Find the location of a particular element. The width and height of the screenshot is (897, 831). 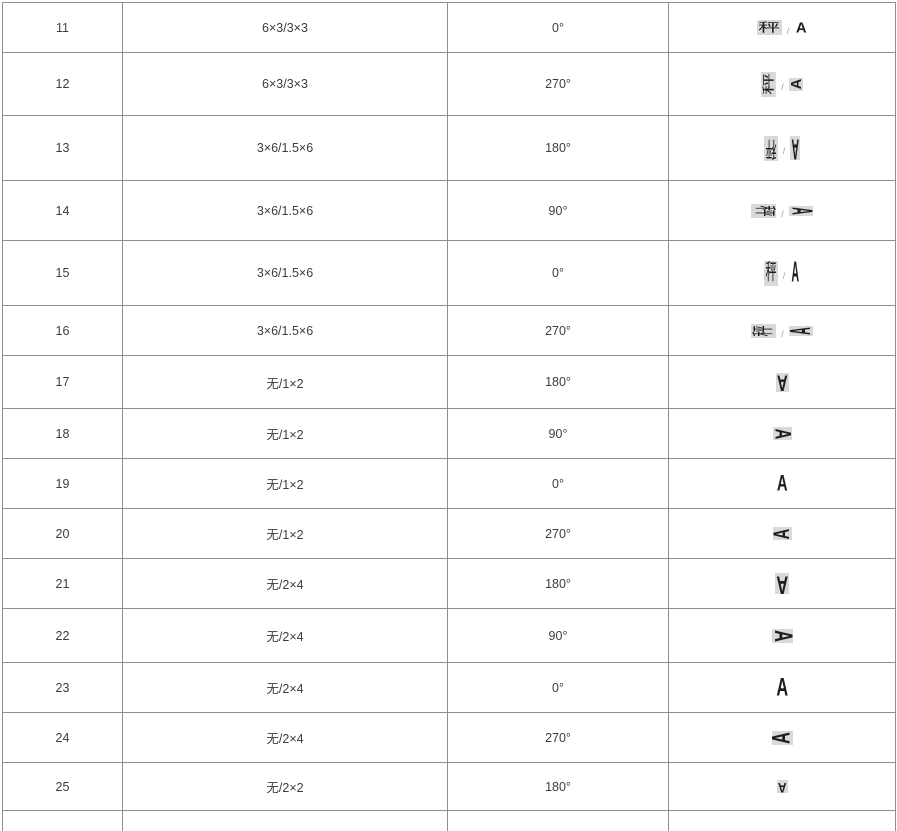

row-number: 23 is located at coordinates (62, 687).